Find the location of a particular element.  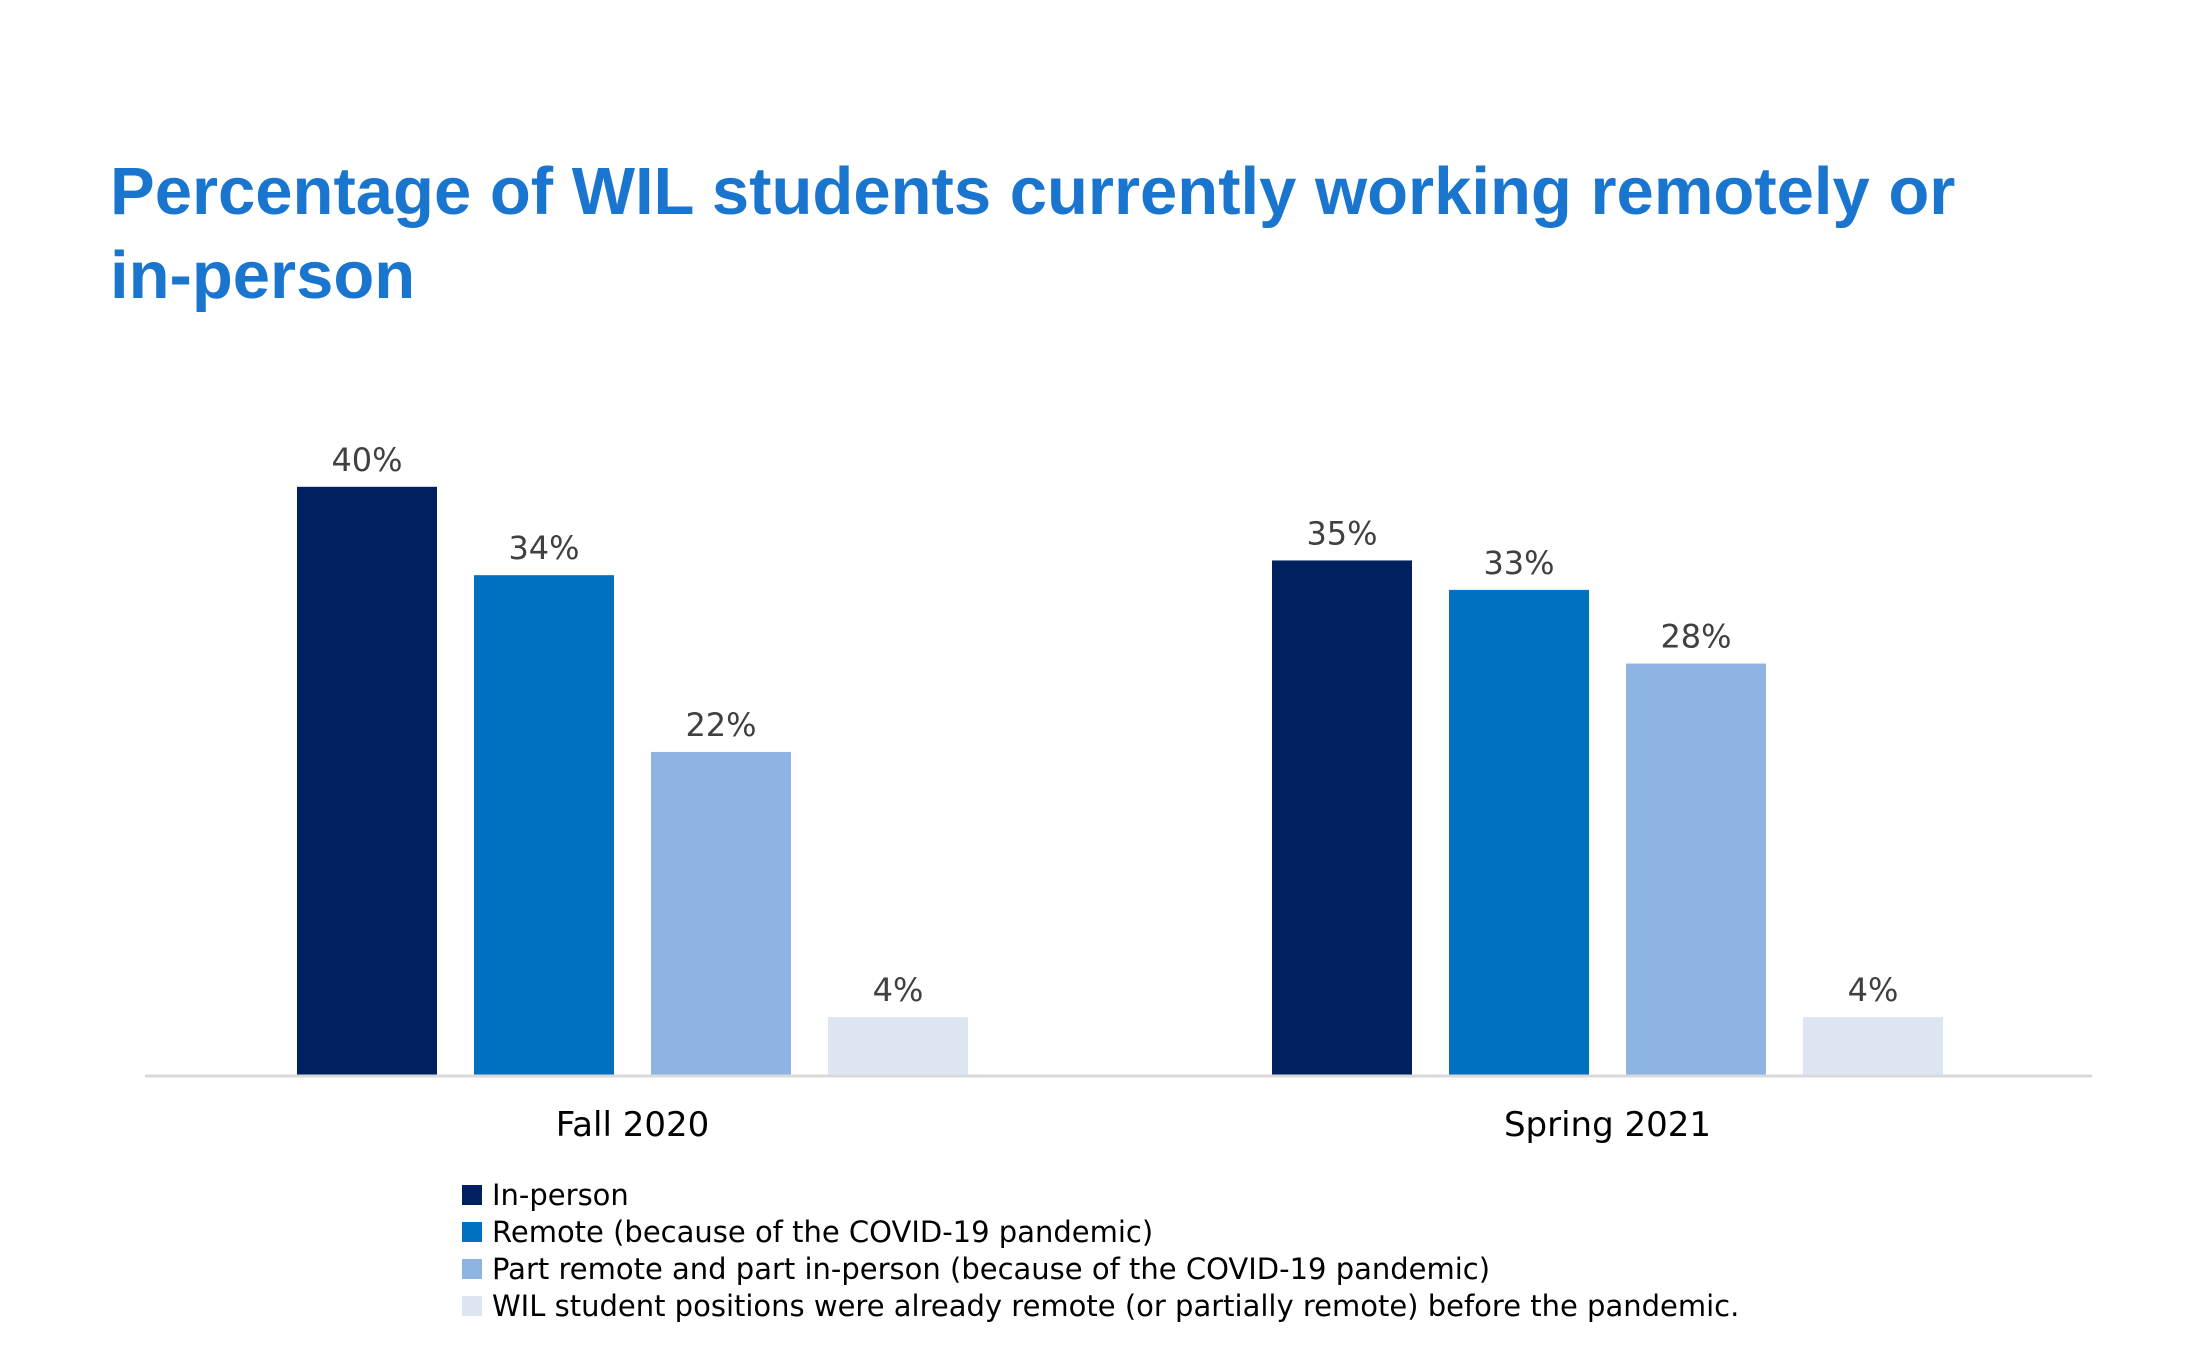

category-label-fall-2020: Fall 2020 is located at coordinates (633, 1125).